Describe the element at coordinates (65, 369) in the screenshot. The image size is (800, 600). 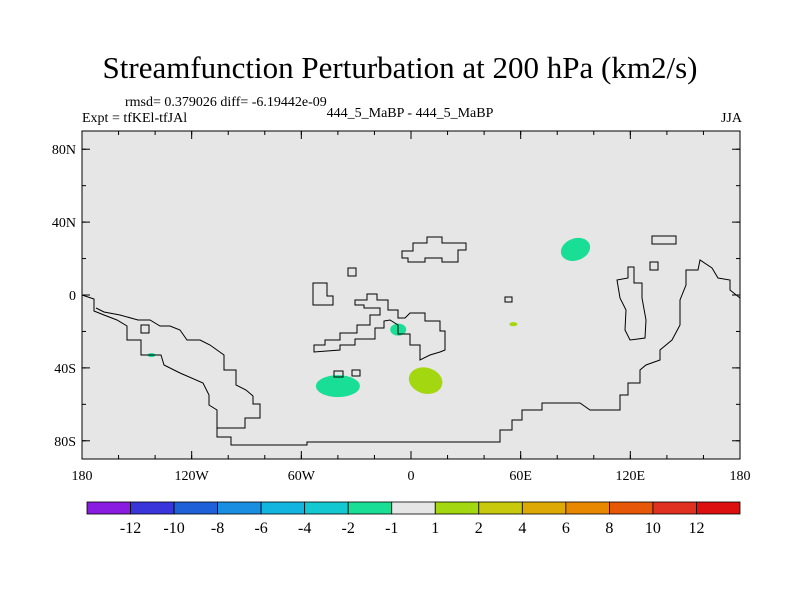
I see `y-tick-label: 40S` at that location.